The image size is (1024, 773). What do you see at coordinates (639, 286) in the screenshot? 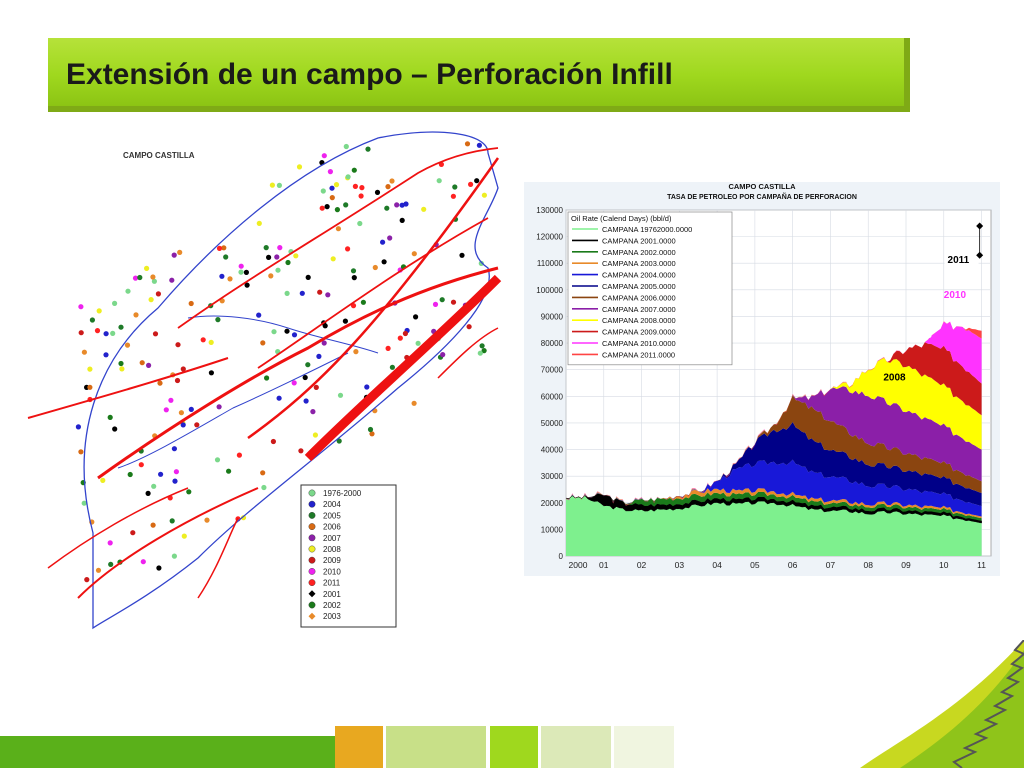
I see `chart-legend-label: CAMPANA 2005.0000` at bounding box center [639, 286].